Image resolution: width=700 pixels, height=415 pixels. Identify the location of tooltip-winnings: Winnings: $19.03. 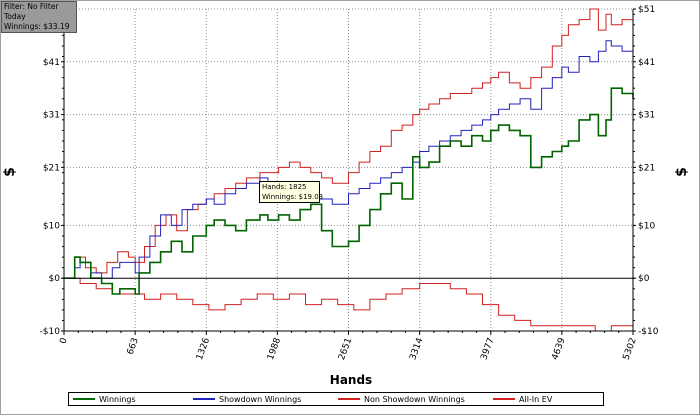
(293, 197).